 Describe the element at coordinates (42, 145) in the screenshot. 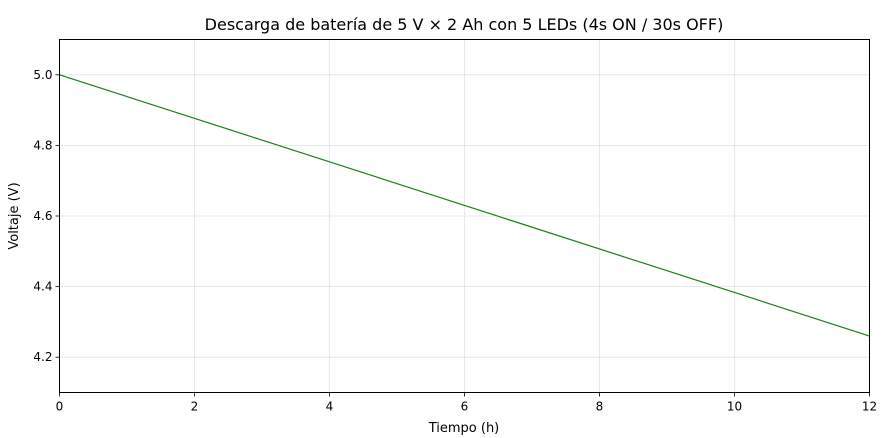

I see `y-tick-label: 4.8` at that location.